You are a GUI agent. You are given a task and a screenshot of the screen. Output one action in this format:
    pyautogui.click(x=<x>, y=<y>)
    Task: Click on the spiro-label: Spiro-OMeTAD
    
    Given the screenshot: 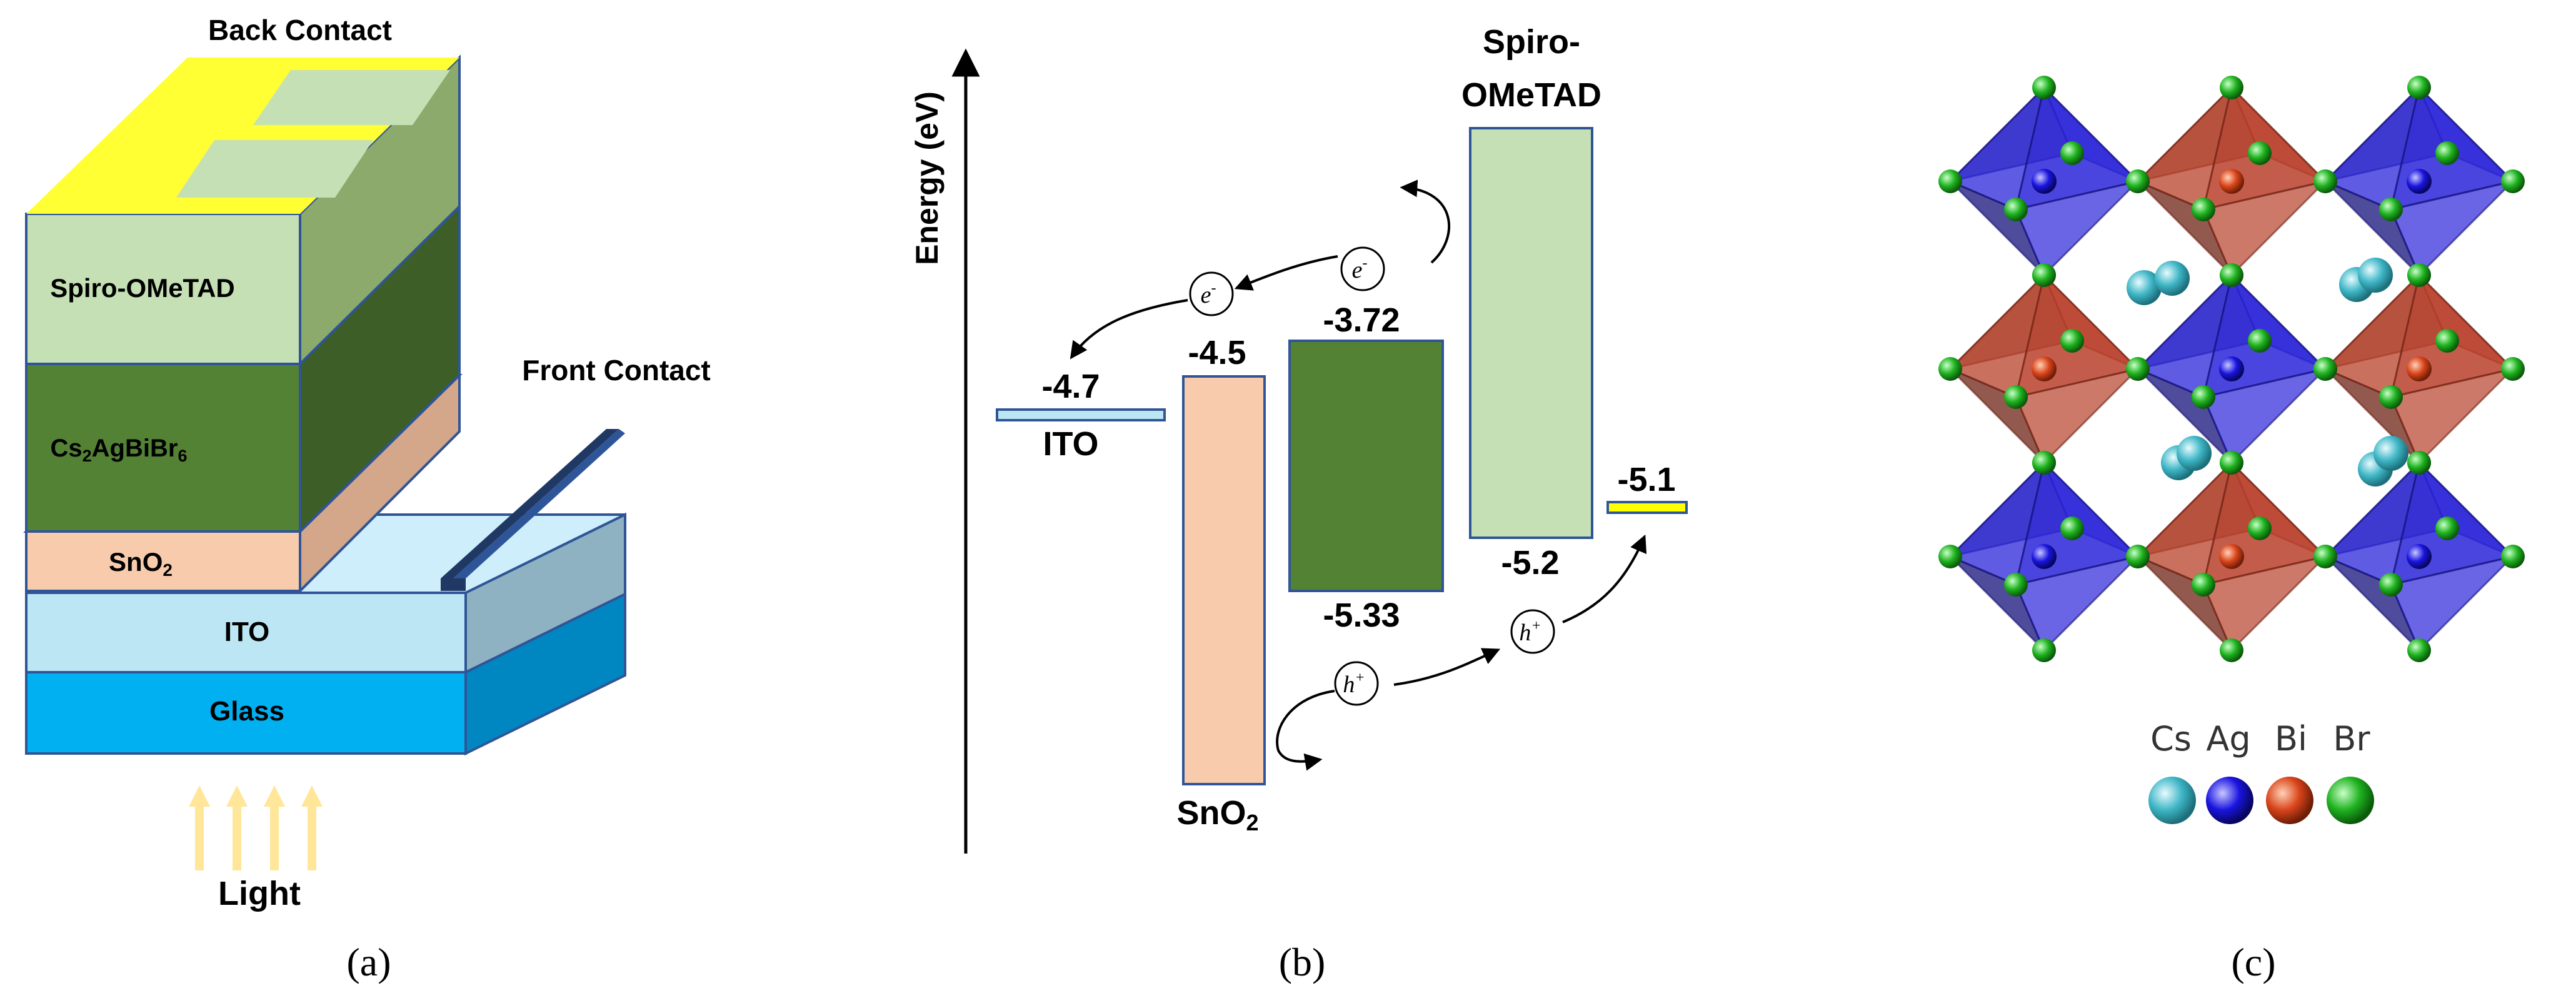 What is the action you would take?
    pyautogui.click(x=142, y=288)
    